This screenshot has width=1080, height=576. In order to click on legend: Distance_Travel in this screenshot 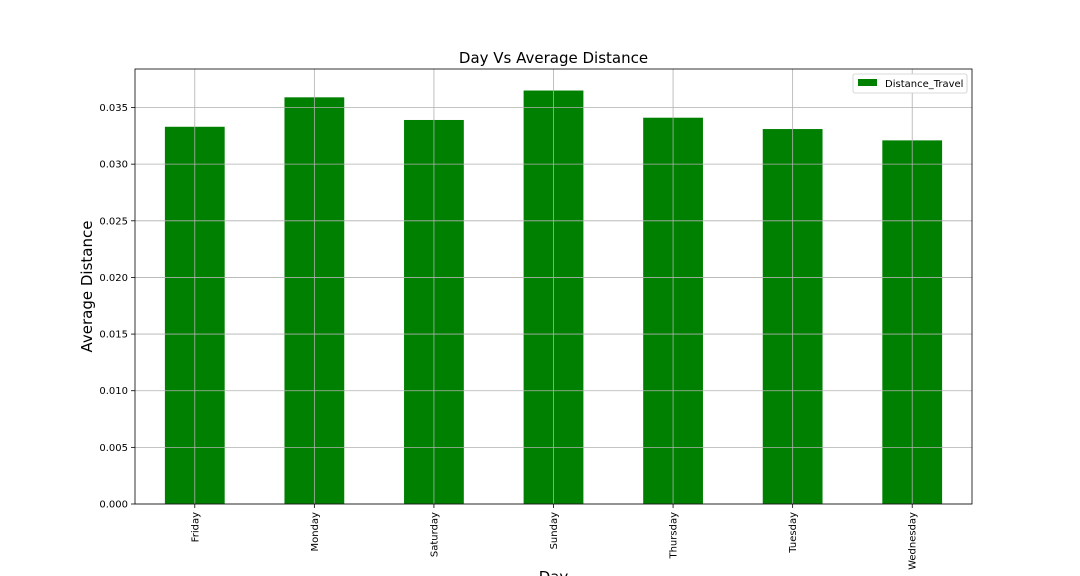, I will do `click(910, 83)`.